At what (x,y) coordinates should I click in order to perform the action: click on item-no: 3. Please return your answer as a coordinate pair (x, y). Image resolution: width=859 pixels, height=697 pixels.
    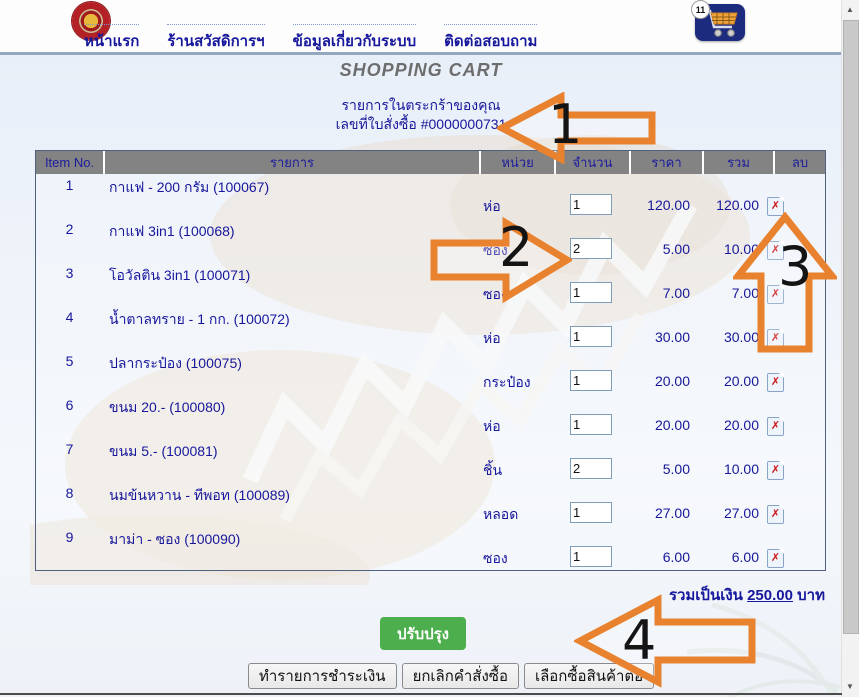
    Looking at the image, I should click on (69, 273).